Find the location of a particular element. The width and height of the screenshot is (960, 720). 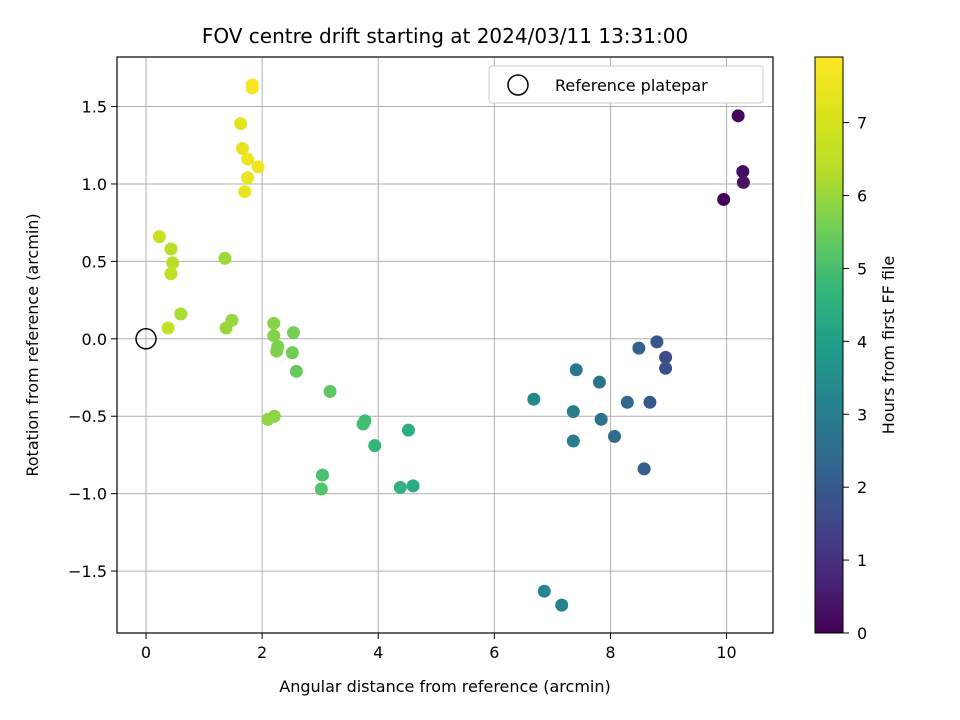

y-axis-label: Rotation from reference (arcmin) is located at coordinates (32, 344).